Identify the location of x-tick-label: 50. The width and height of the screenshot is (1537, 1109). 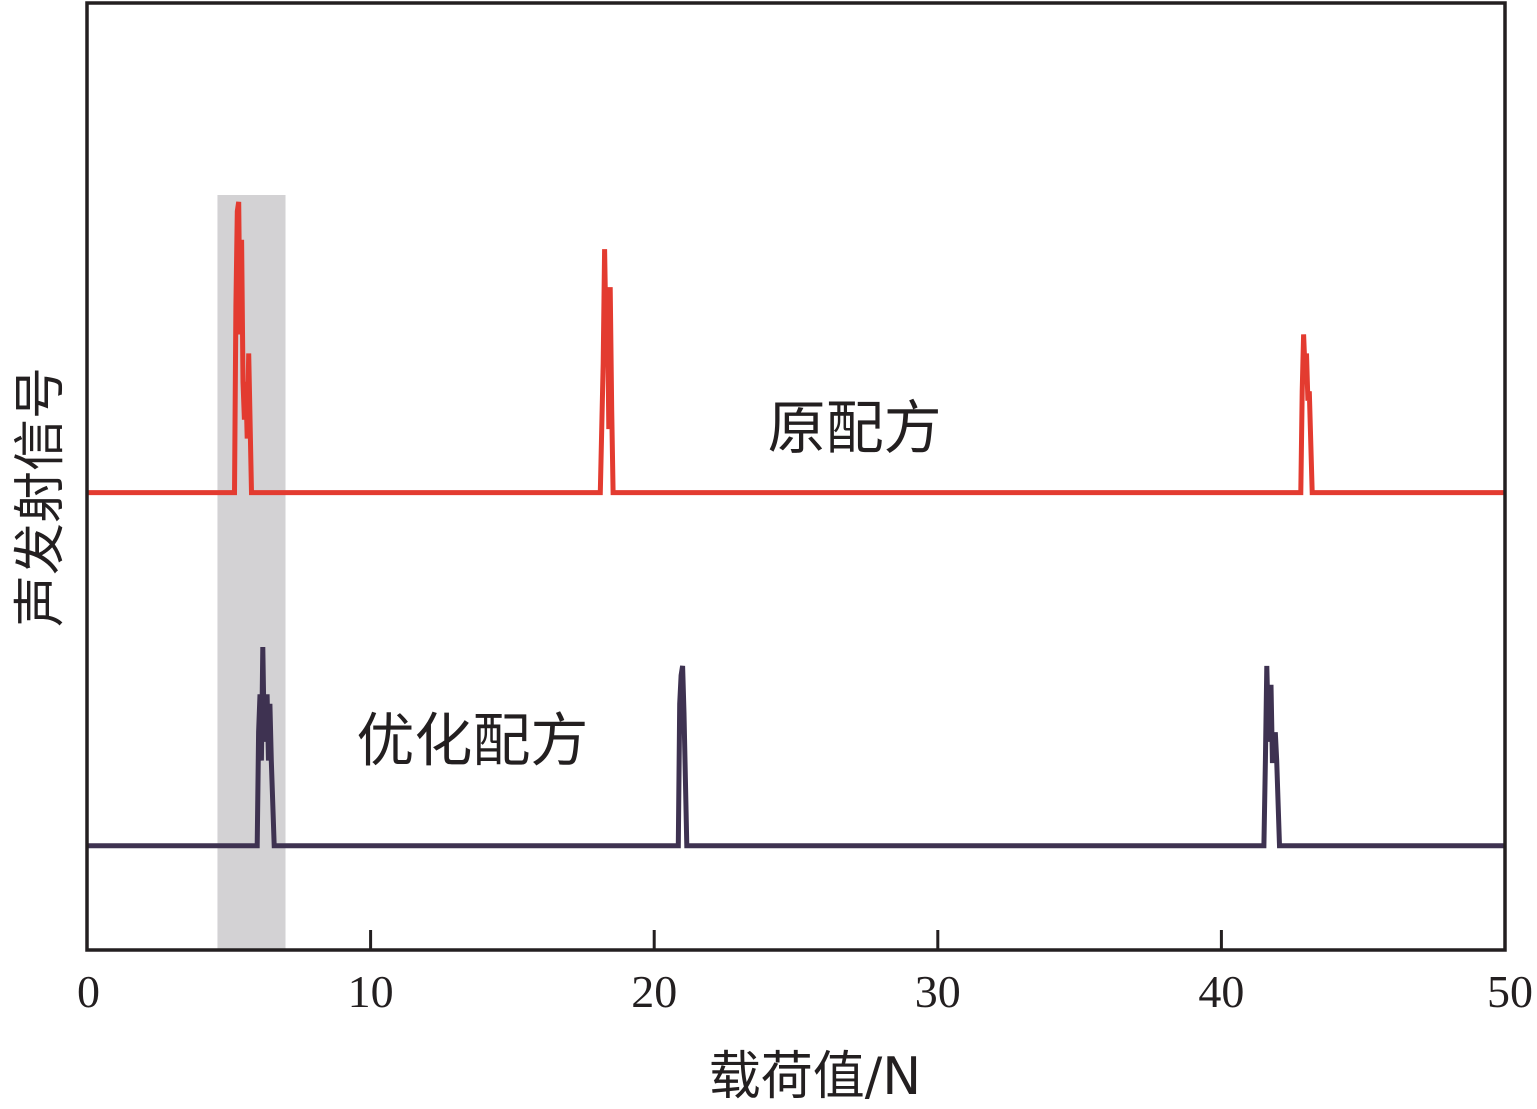
(1510, 991).